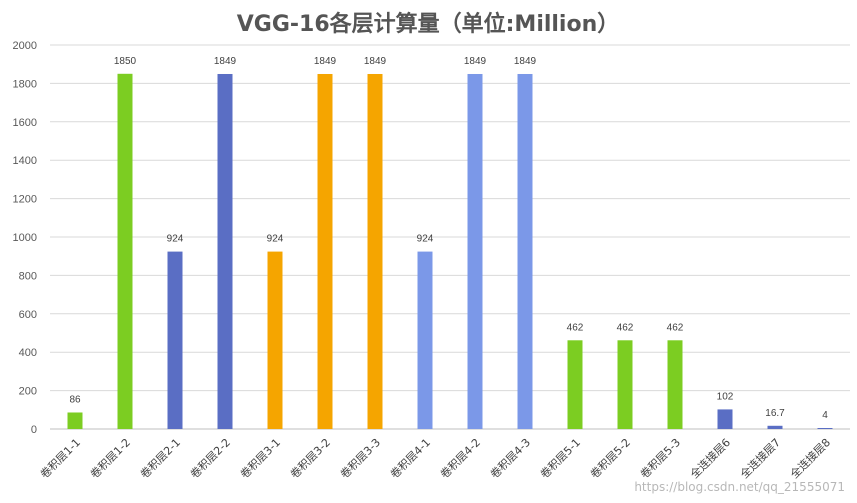 The width and height of the screenshot is (857, 503). Describe the element at coordinates (660, 458) in the screenshot. I see `x-tick-label: 卷积层5-3` at that location.